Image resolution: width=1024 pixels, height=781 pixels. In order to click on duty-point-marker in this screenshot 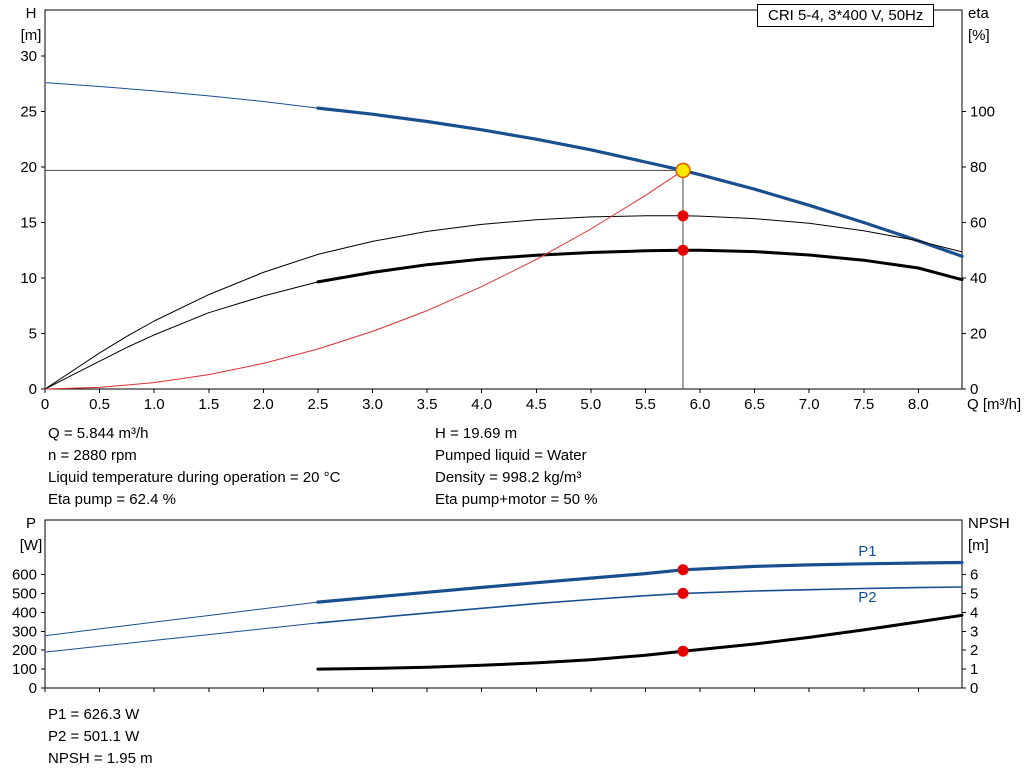, I will do `click(683, 170)`.